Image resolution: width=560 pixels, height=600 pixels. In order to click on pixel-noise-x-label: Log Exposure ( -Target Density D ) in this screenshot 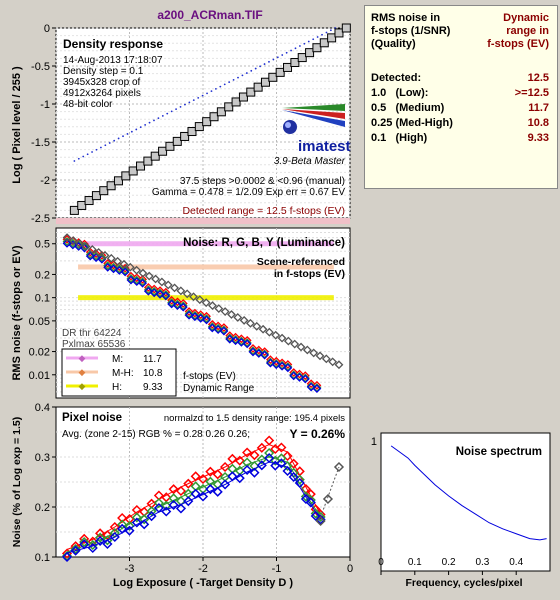, I will do `click(203, 583)`.